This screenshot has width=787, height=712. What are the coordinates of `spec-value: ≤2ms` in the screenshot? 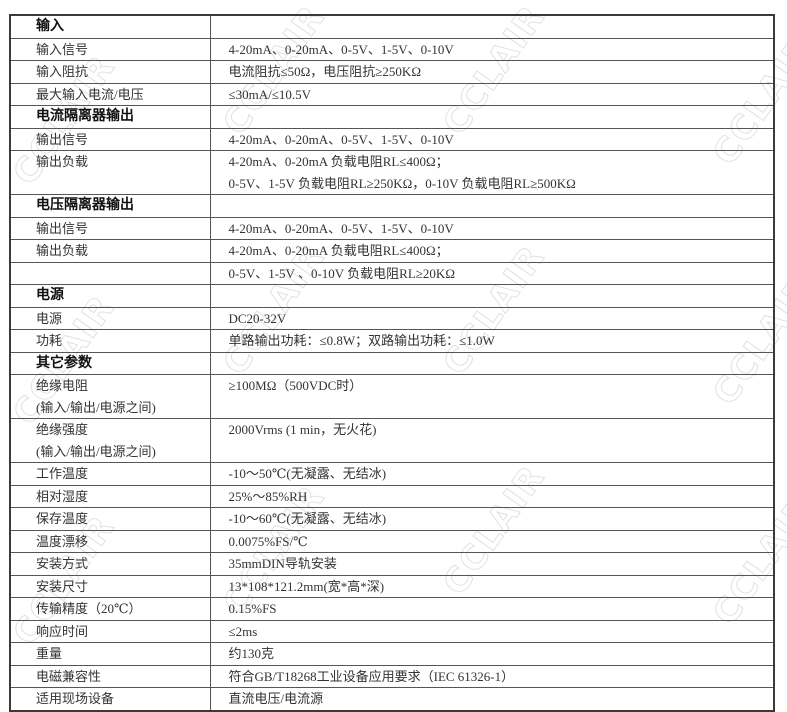 It's located at (492, 631).